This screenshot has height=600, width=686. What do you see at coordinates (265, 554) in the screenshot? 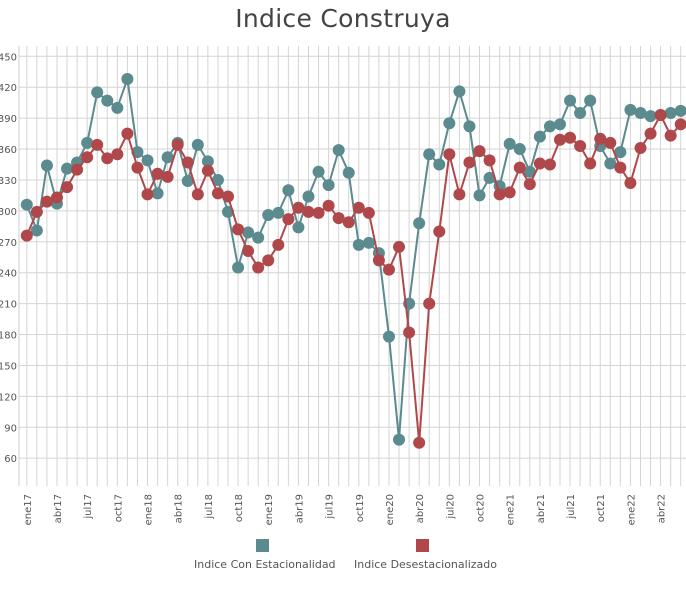
I see `legend-item-con-estacionalidad: Indice Con Estacionalidad` at bounding box center [265, 554].